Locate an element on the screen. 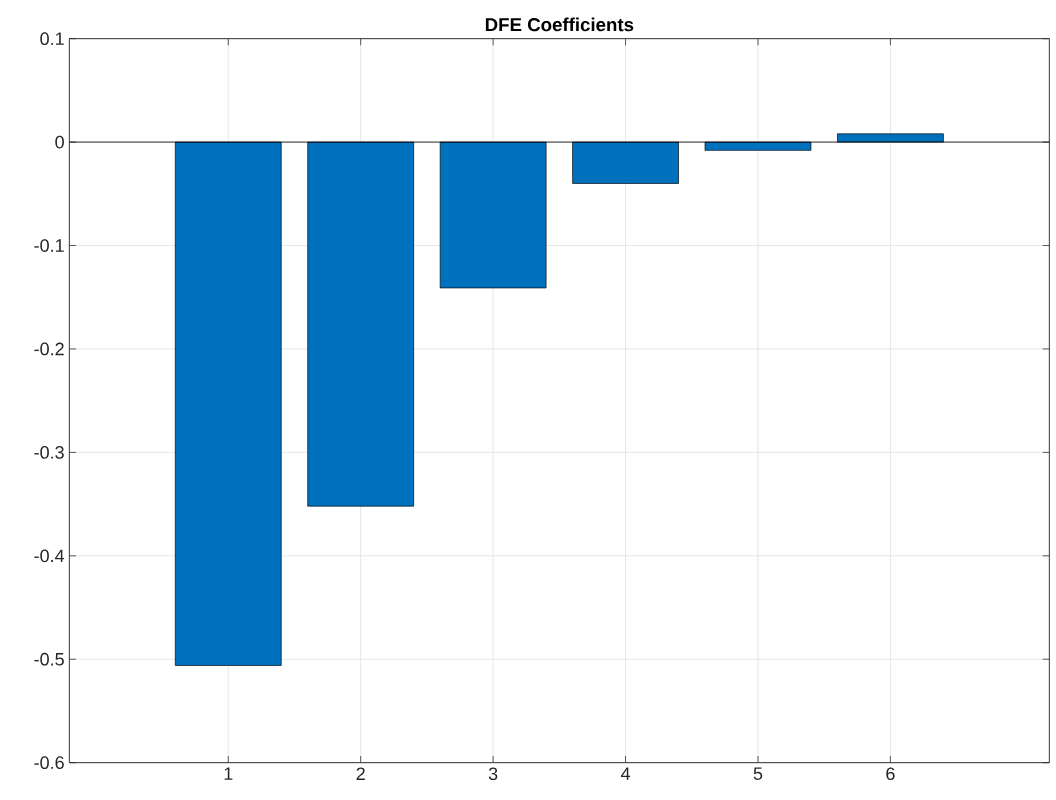  x-tick-label: 1 is located at coordinates (228, 773).